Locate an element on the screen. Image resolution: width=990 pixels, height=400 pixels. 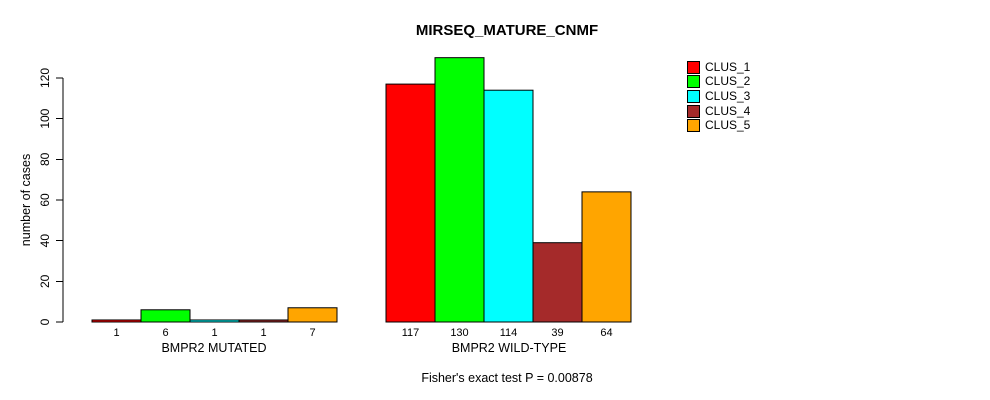
y-tick-label: 100 is located at coordinates (45, 118).